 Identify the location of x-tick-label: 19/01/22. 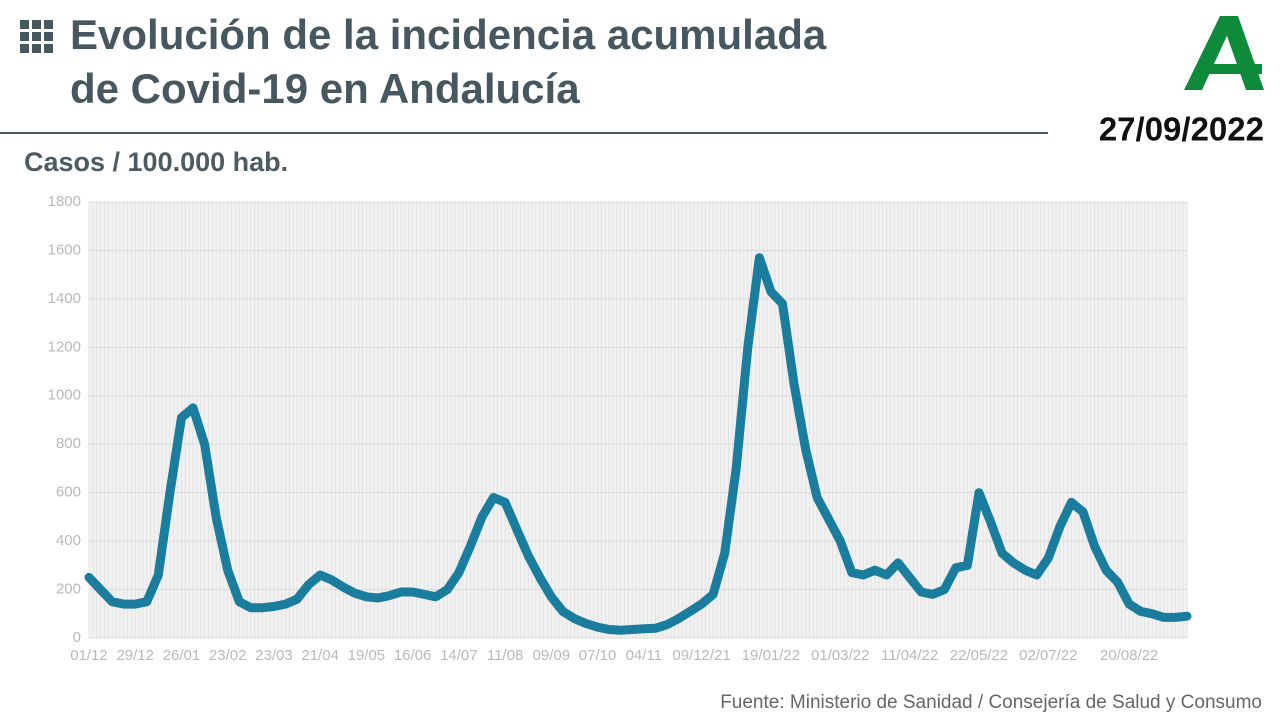
(771, 655).